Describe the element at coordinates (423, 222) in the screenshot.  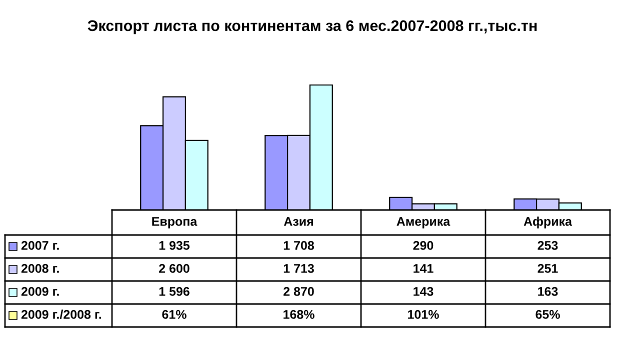
I see `x-tick-label: Америка` at that location.